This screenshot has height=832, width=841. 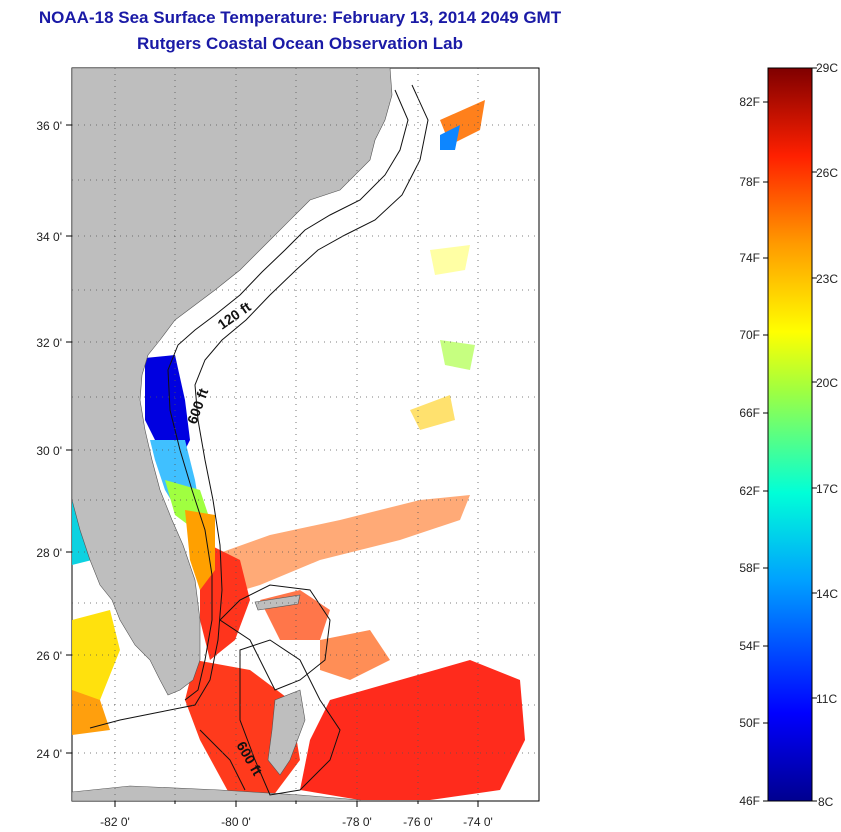 I want to click on lat-label: 32 0', so click(x=49, y=343).